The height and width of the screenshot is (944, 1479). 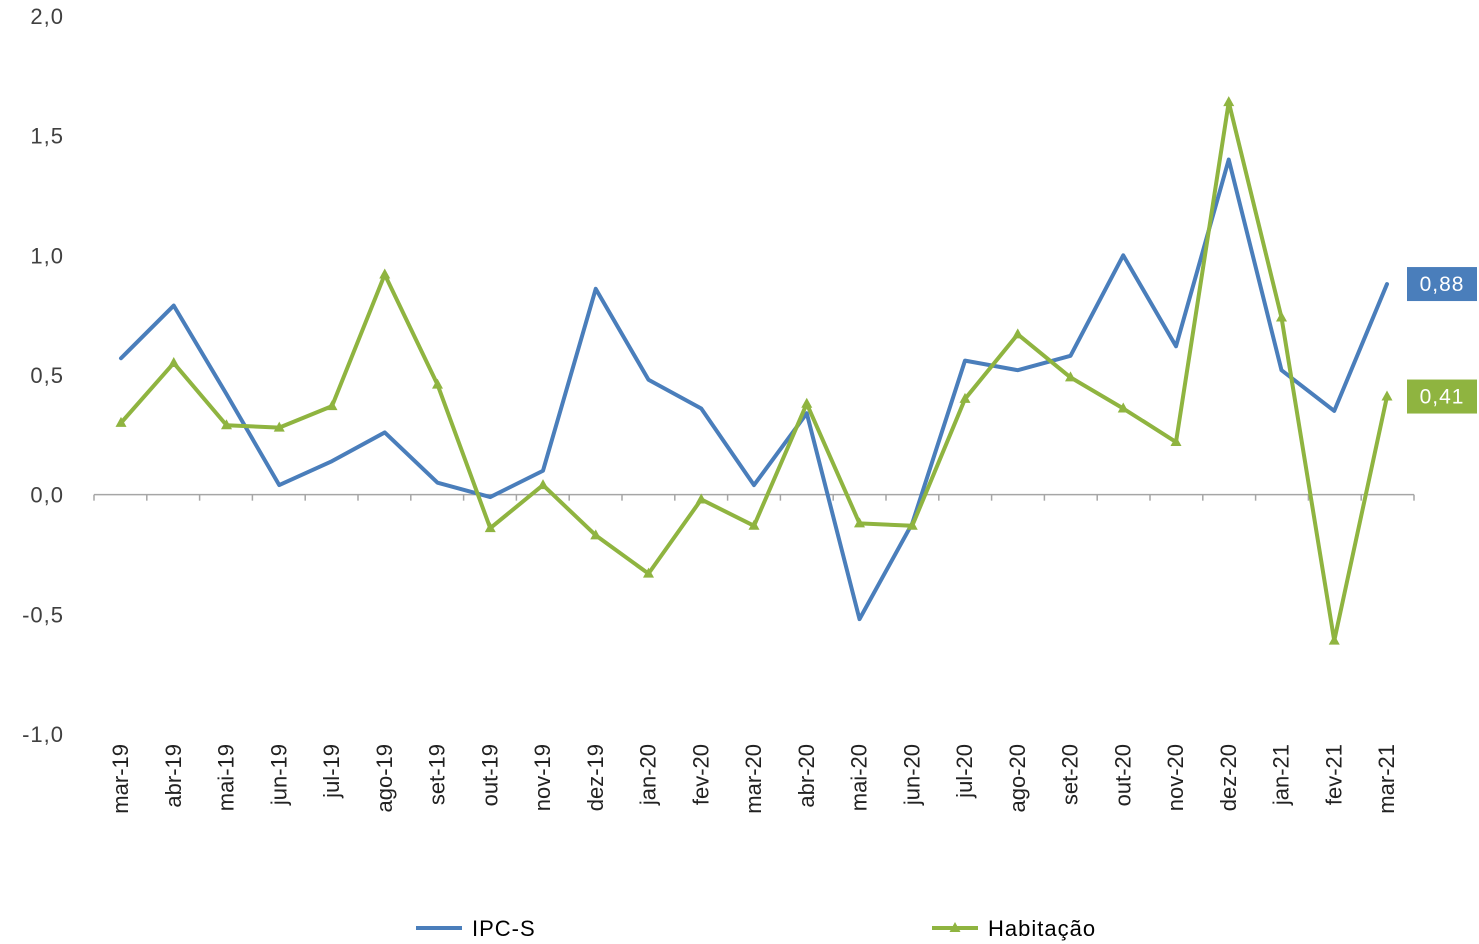 What do you see at coordinates (504, 928) in the screenshot?
I see `legend-label: IPC-S` at bounding box center [504, 928].